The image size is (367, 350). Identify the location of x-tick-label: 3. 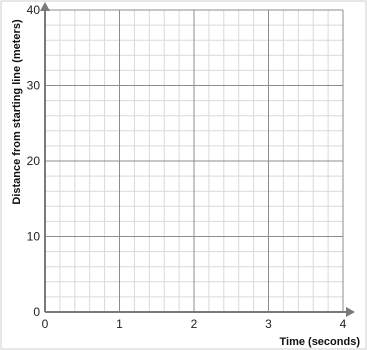
(268, 324).